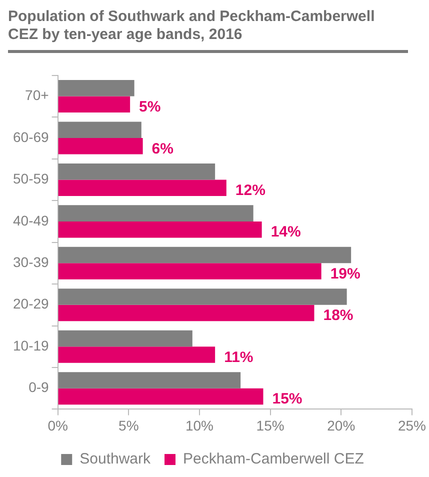  I want to click on data-label: 12%, so click(250, 190).